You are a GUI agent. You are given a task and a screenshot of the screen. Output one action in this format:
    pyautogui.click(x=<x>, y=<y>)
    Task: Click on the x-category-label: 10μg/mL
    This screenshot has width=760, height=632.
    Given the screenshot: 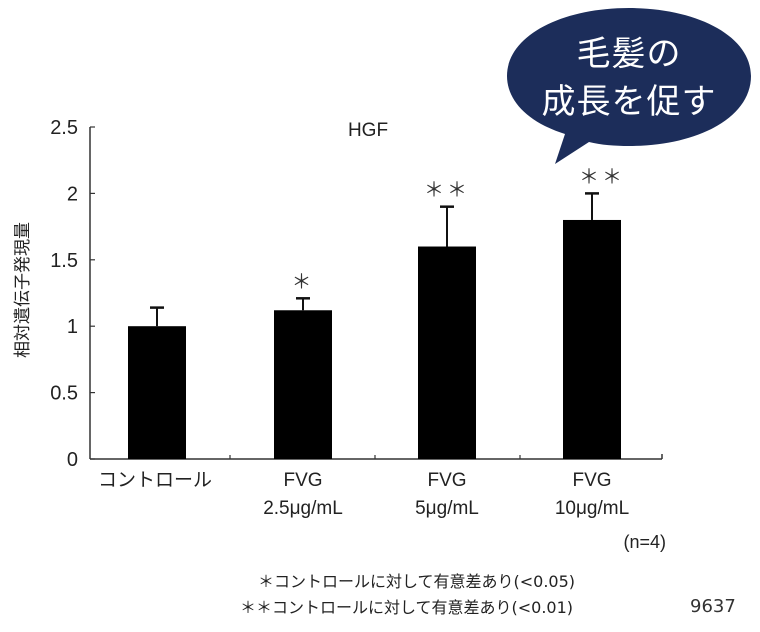 What is the action you would take?
    pyautogui.click(x=592, y=508)
    